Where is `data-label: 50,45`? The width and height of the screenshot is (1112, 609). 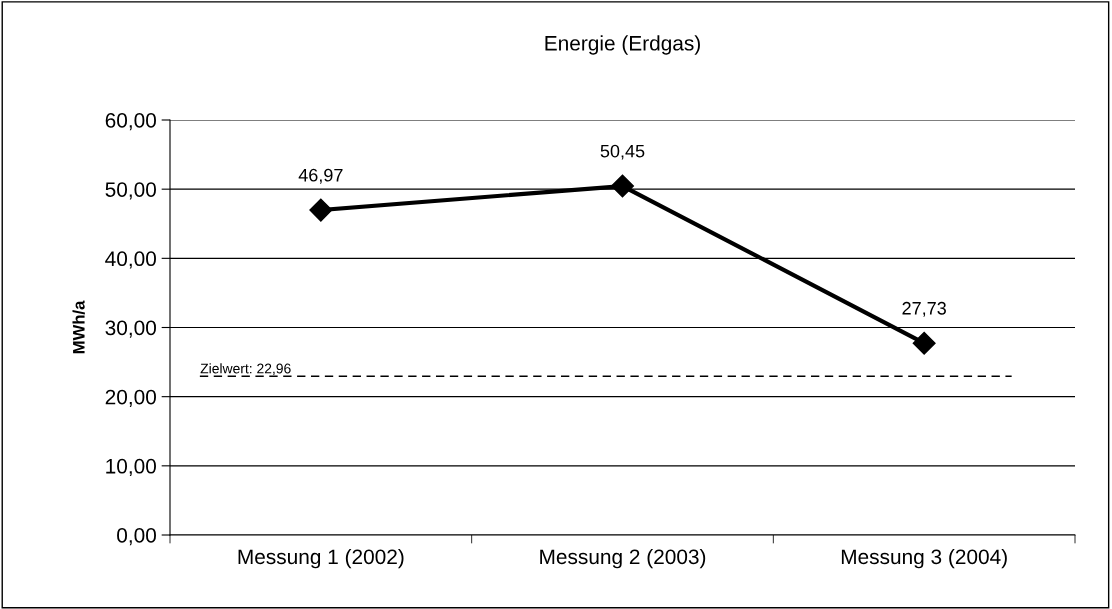
data-label: 50,45 is located at coordinates (622, 152).